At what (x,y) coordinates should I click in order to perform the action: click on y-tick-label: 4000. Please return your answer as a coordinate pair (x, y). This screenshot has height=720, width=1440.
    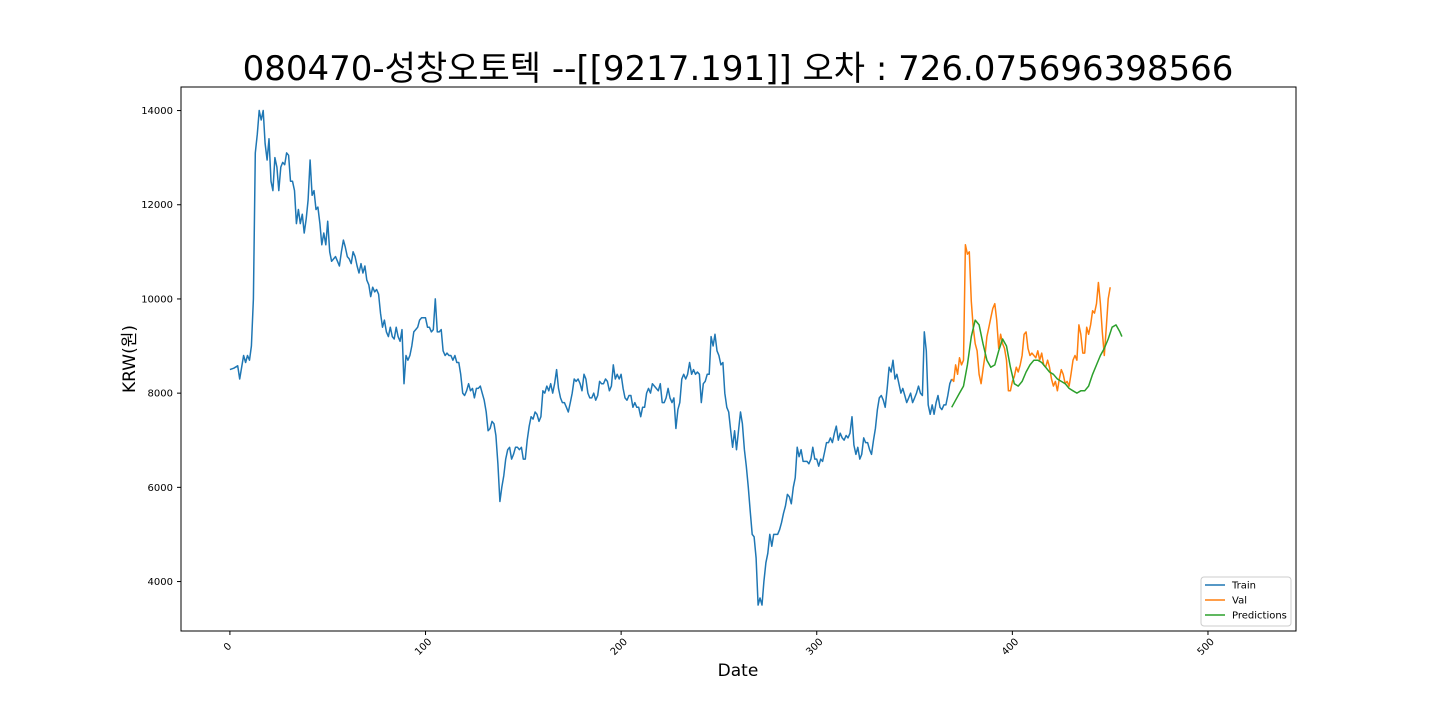
    Looking at the image, I should click on (160, 582).